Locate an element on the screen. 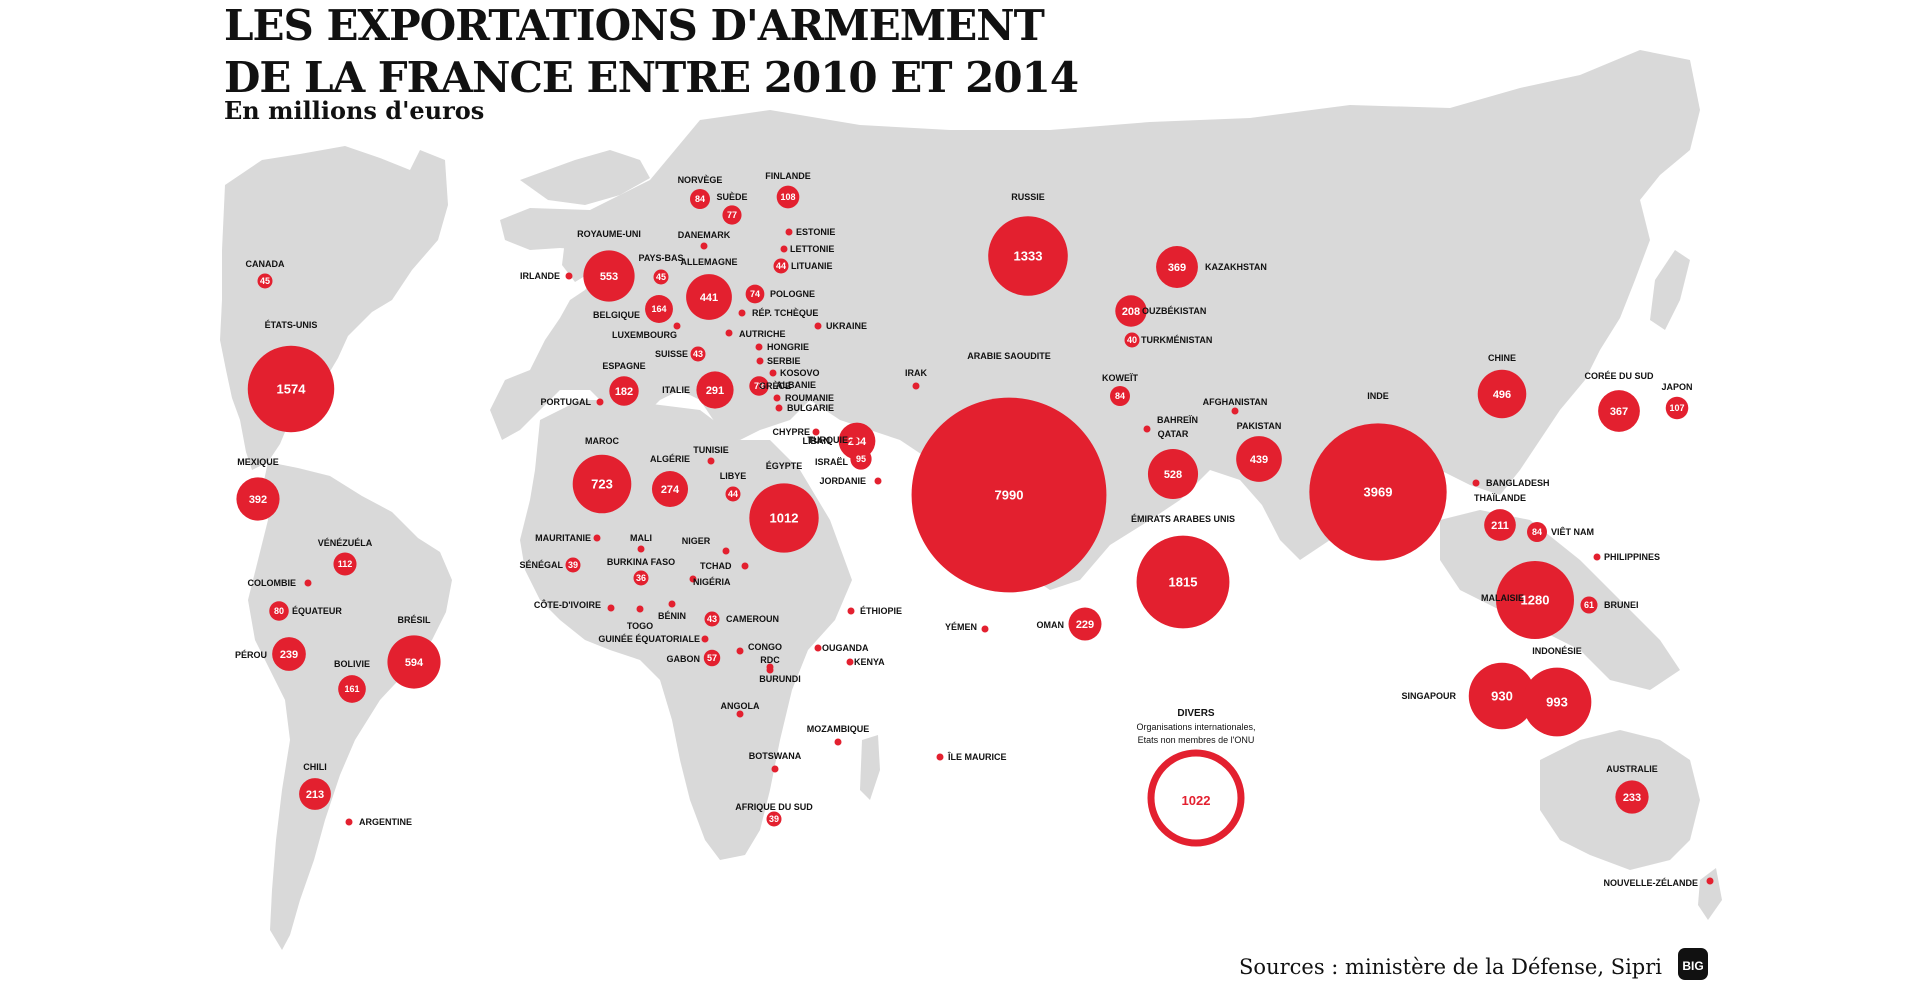 This screenshot has width=1920, height=985. value-australie: 233 is located at coordinates (1632, 798).